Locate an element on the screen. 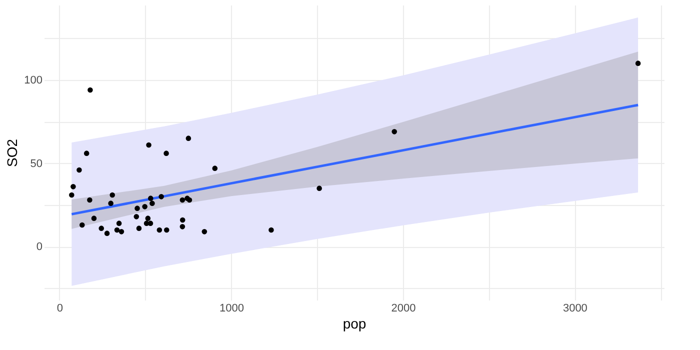 This screenshot has width=700, height=350. y-tick-label: 100 is located at coordinates (33, 80).